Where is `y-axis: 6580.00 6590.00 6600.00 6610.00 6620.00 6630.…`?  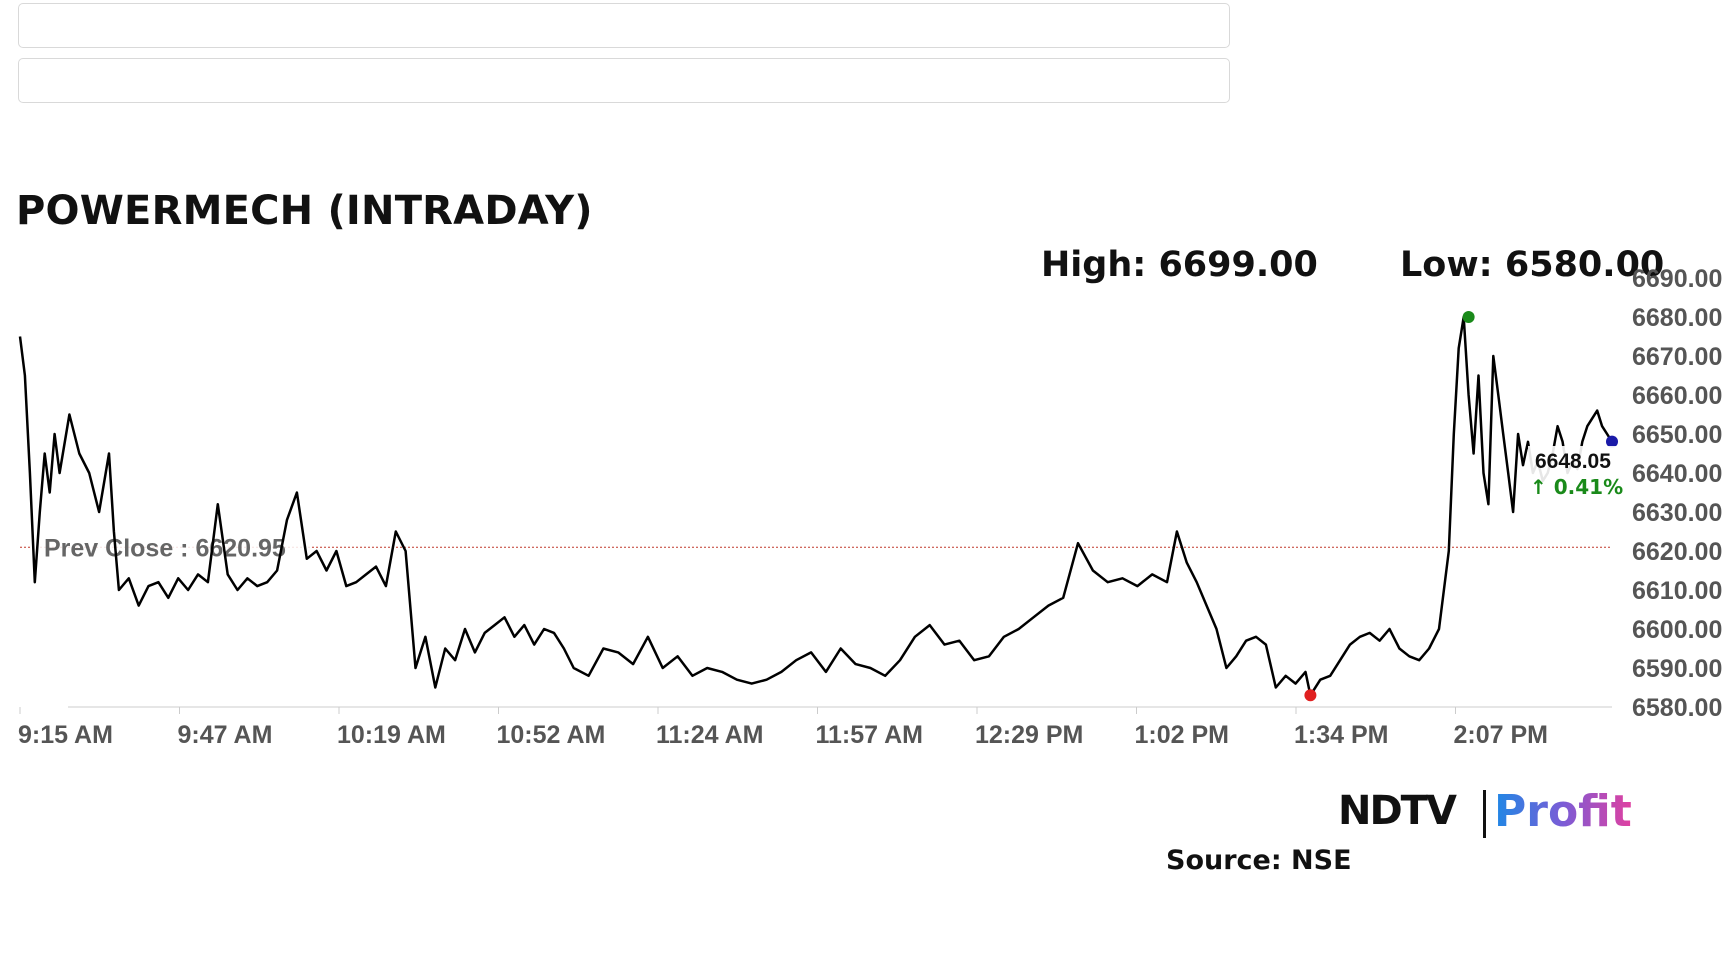 y-axis: 6580.00 6590.00 6600.00 6610.00 6620.00 6630.… is located at coordinates (1677, 493).